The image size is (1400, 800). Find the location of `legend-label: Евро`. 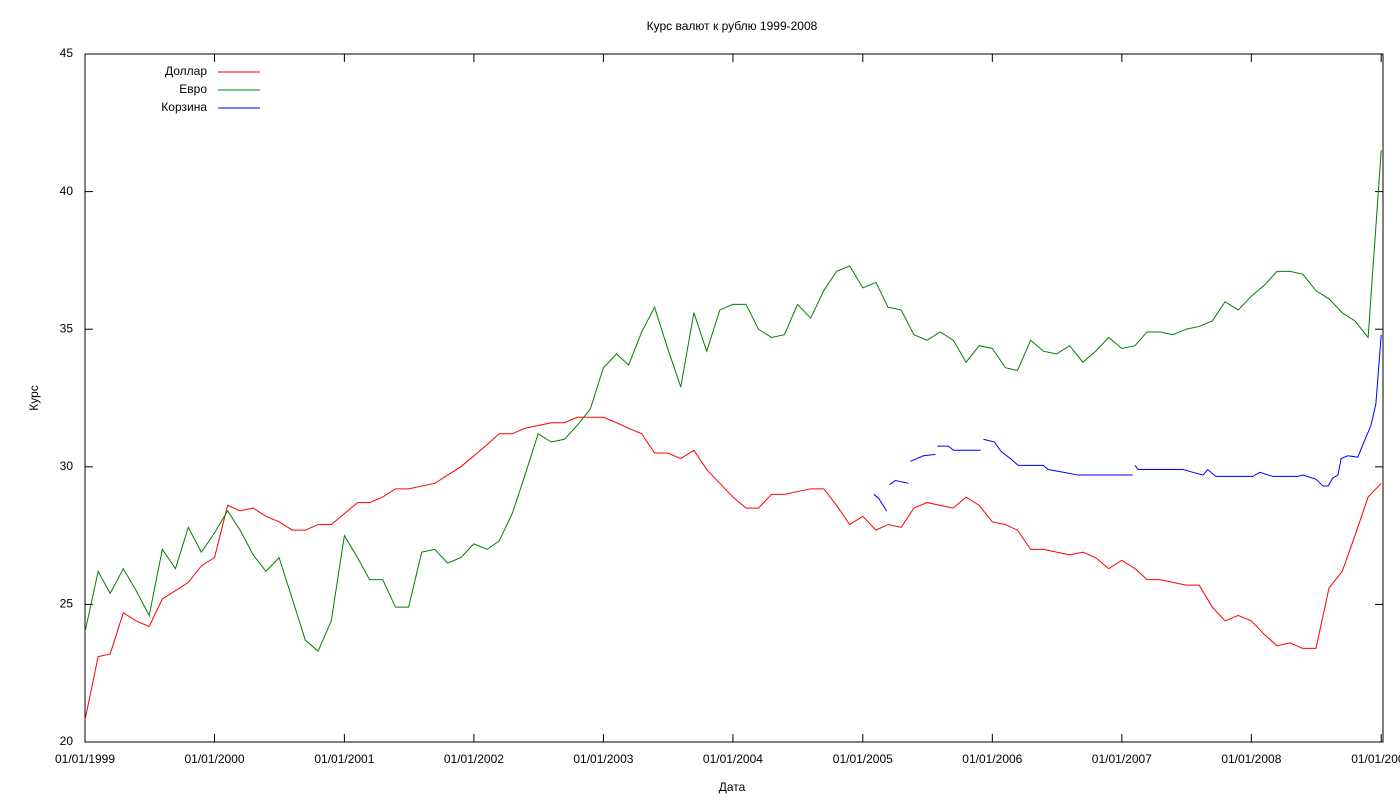

legend-label: Евро is located at coordinates (193, 89).